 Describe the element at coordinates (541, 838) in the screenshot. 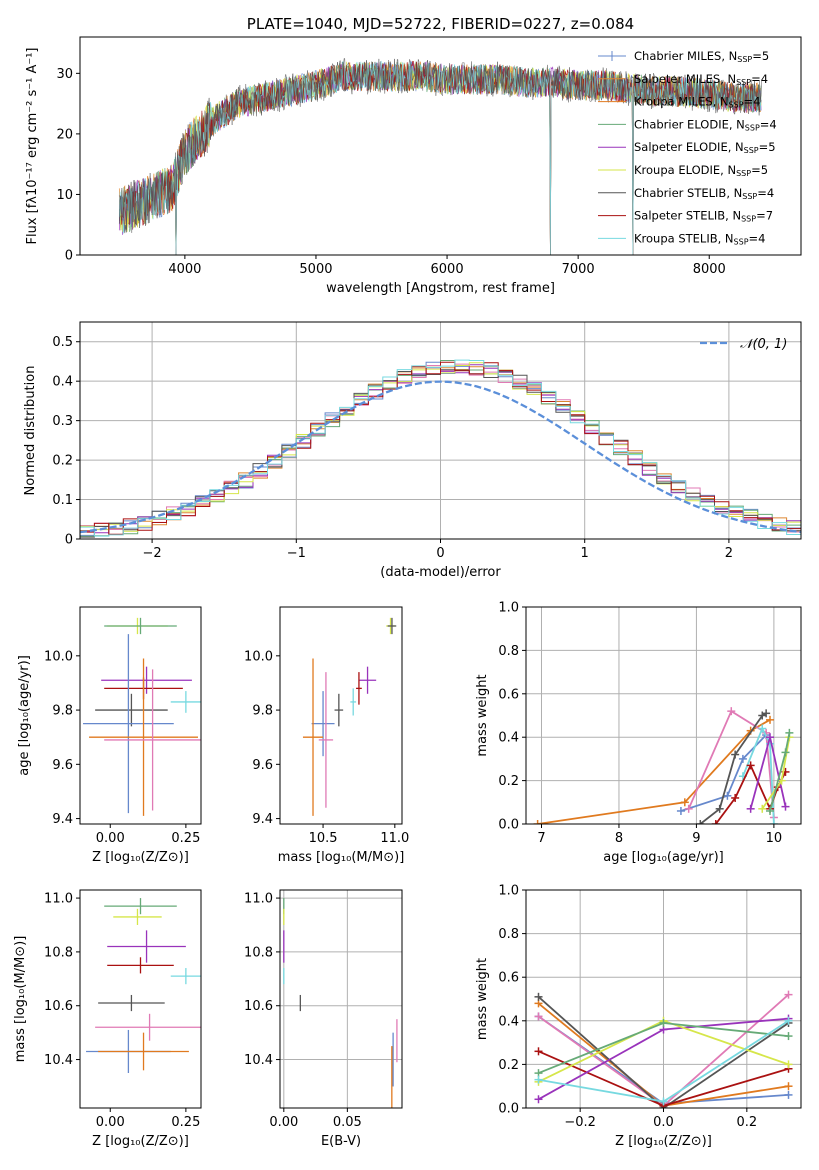

I see `x-tick-label: 7` at that location.